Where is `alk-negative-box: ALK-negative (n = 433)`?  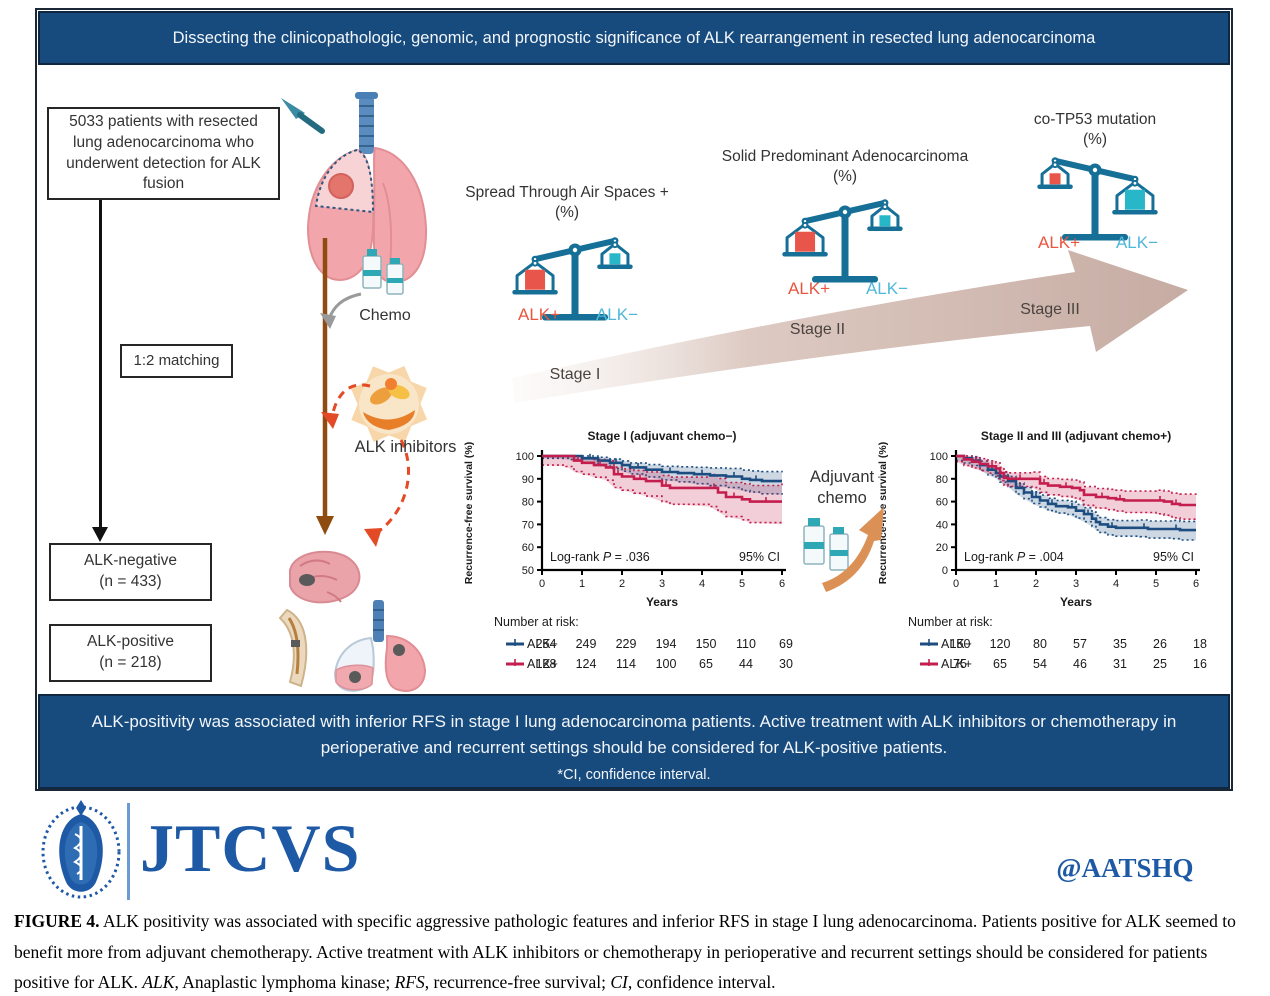
alk-negative-box: ALK-negative (n = 433) is located at coordinates (130, 572).